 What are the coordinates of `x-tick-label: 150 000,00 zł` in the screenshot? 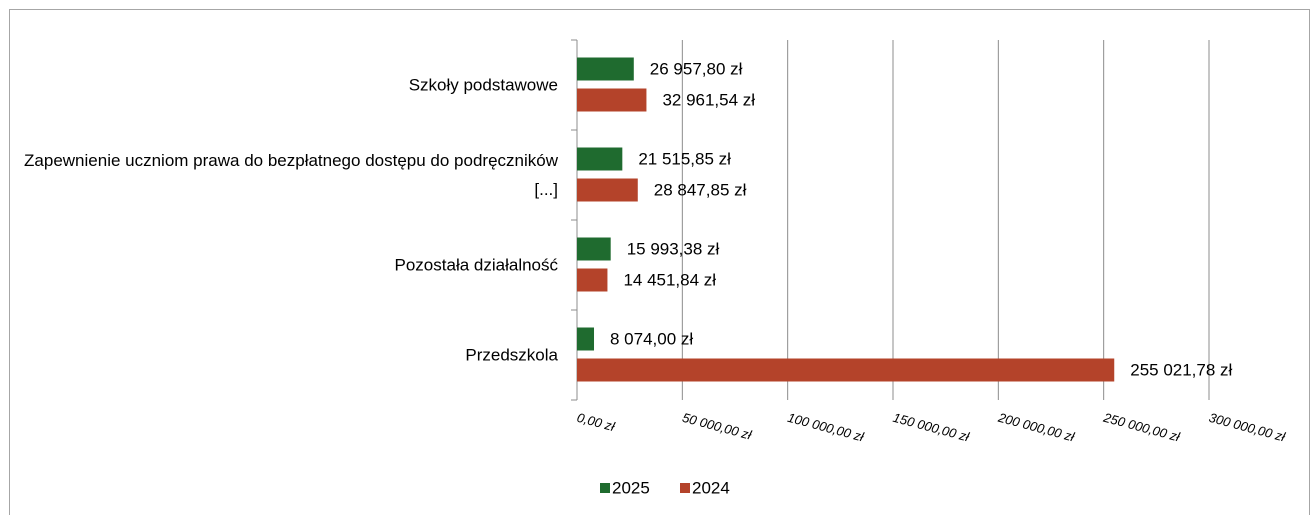 It's located at (931, 427).